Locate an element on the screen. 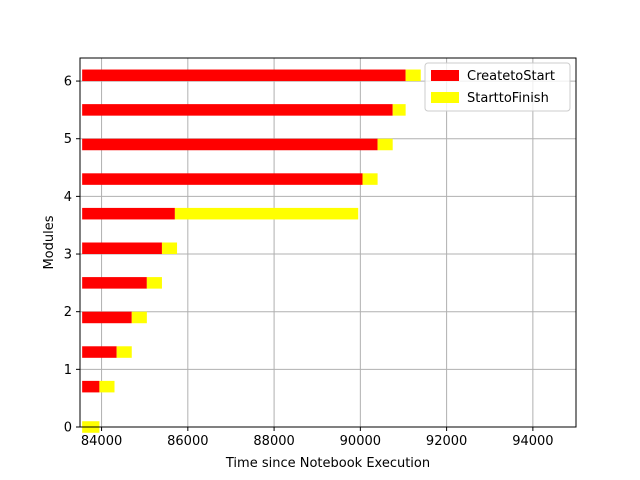  y-tick-label: 1 is located at coordinates (68, 370).